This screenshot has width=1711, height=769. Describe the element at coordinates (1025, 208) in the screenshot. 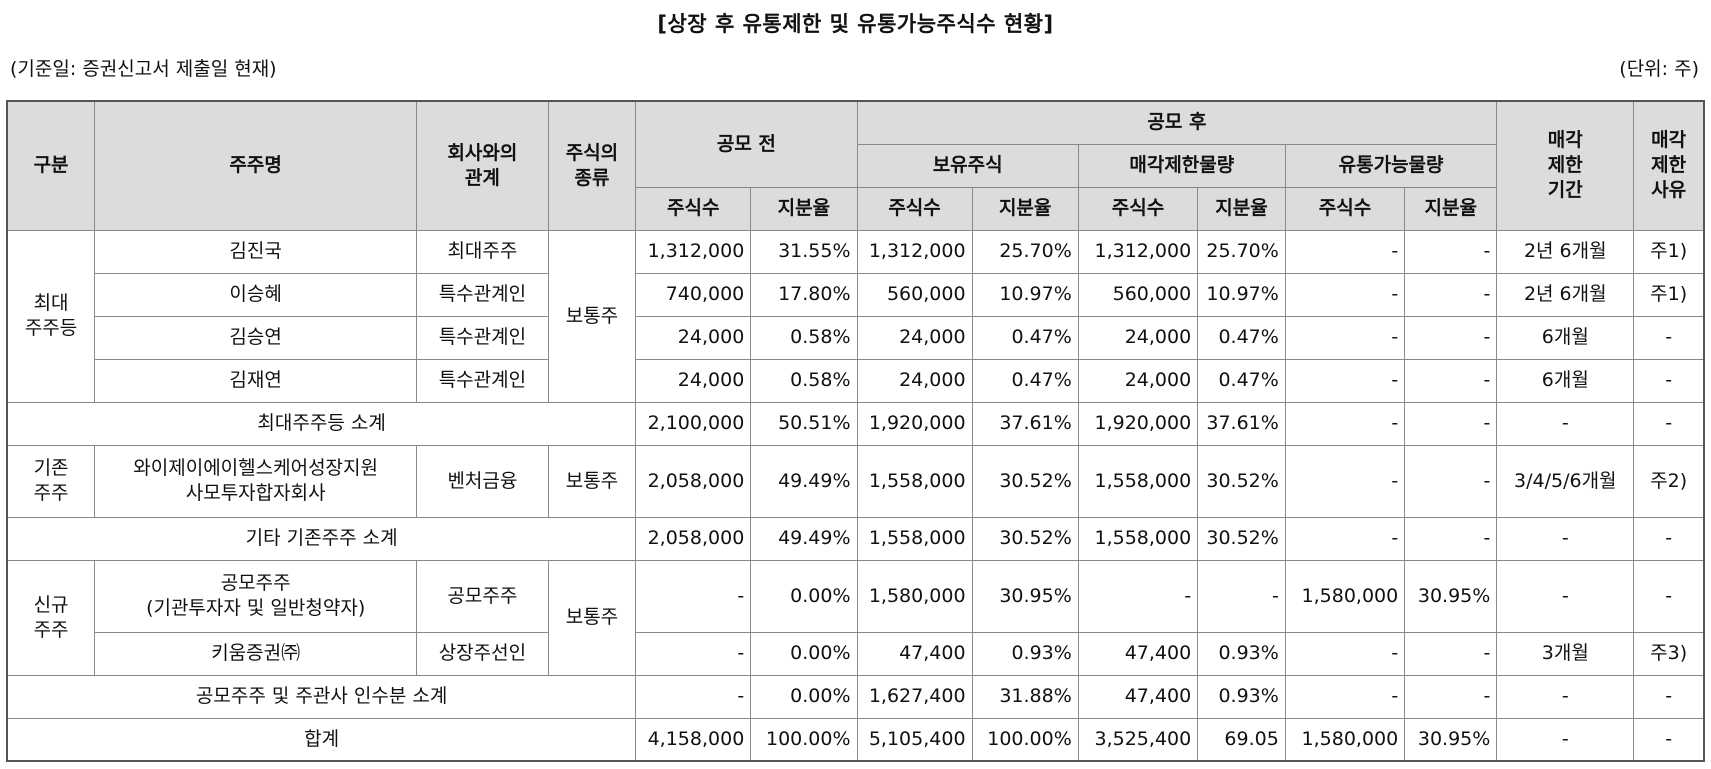

I see `header-hold-ratio: 지분율` at that location.